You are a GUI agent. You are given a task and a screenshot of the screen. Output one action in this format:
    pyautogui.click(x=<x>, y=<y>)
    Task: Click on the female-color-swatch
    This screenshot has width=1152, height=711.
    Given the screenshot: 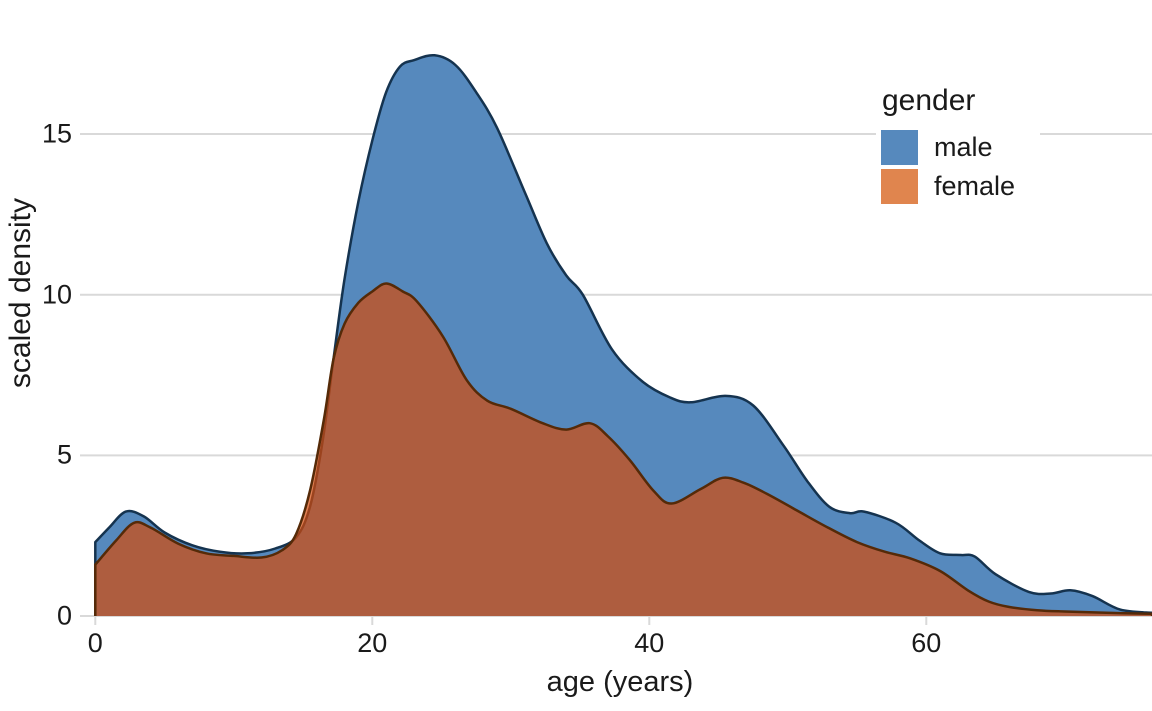 What is the action you would take?
    pyautogui.click(x=899, y=186)
    